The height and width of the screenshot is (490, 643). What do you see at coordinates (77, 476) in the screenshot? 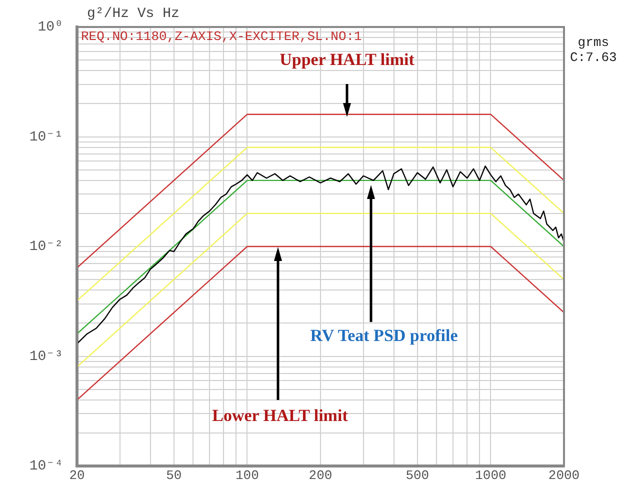
I see `x-tick-label: 20` at bounding box center [77, 476].